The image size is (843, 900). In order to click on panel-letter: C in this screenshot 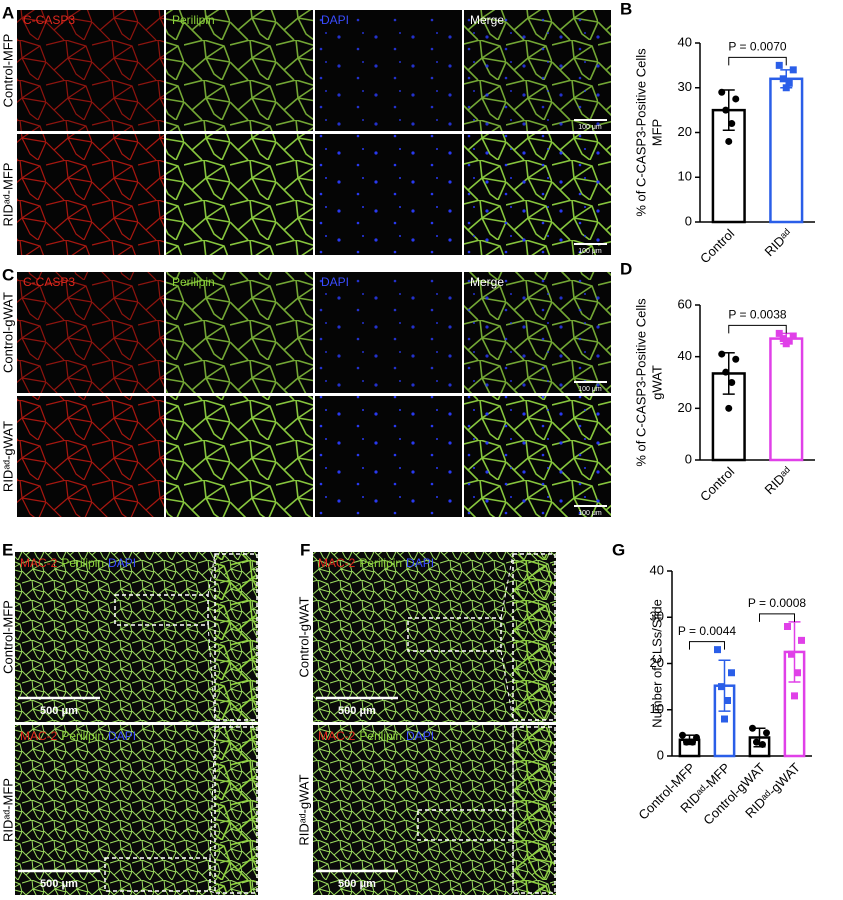, I will do `click(8, 274)`.